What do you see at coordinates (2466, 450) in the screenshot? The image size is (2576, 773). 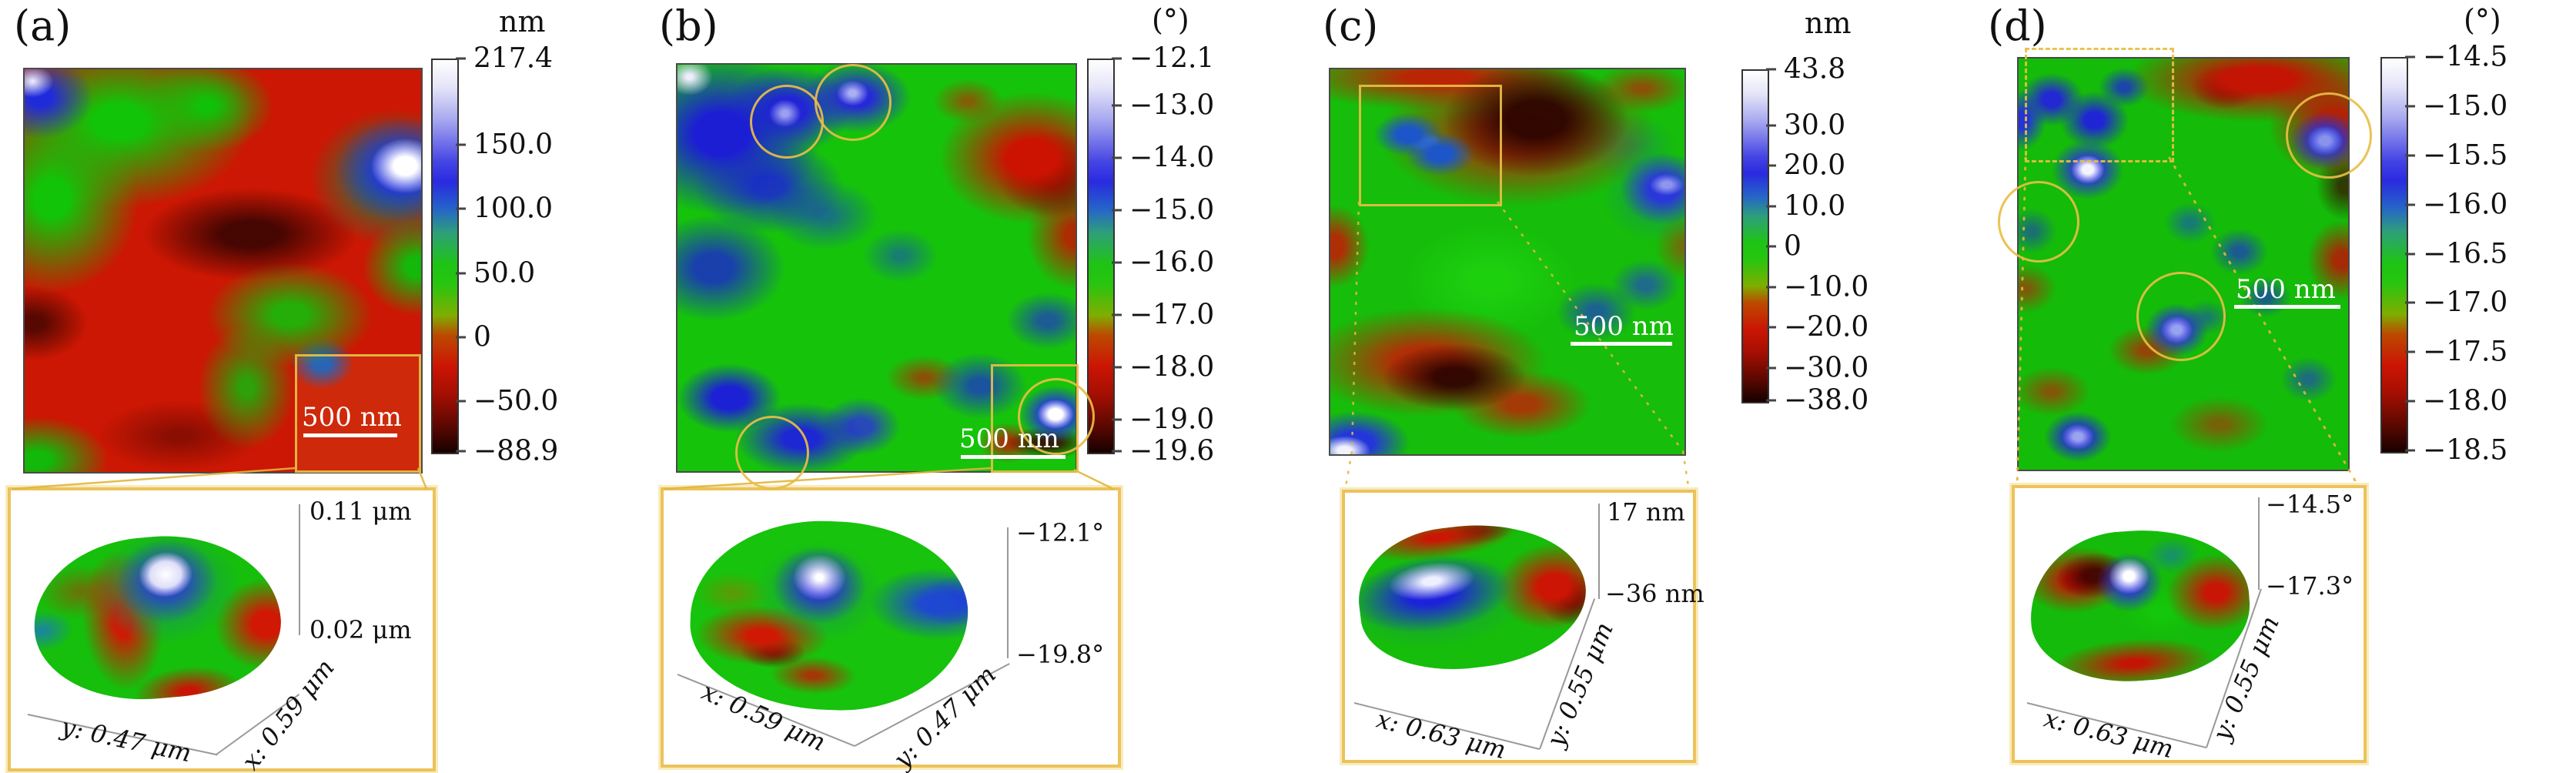 I see `tick-label: −18.5` at bounding box center [2466, 450].